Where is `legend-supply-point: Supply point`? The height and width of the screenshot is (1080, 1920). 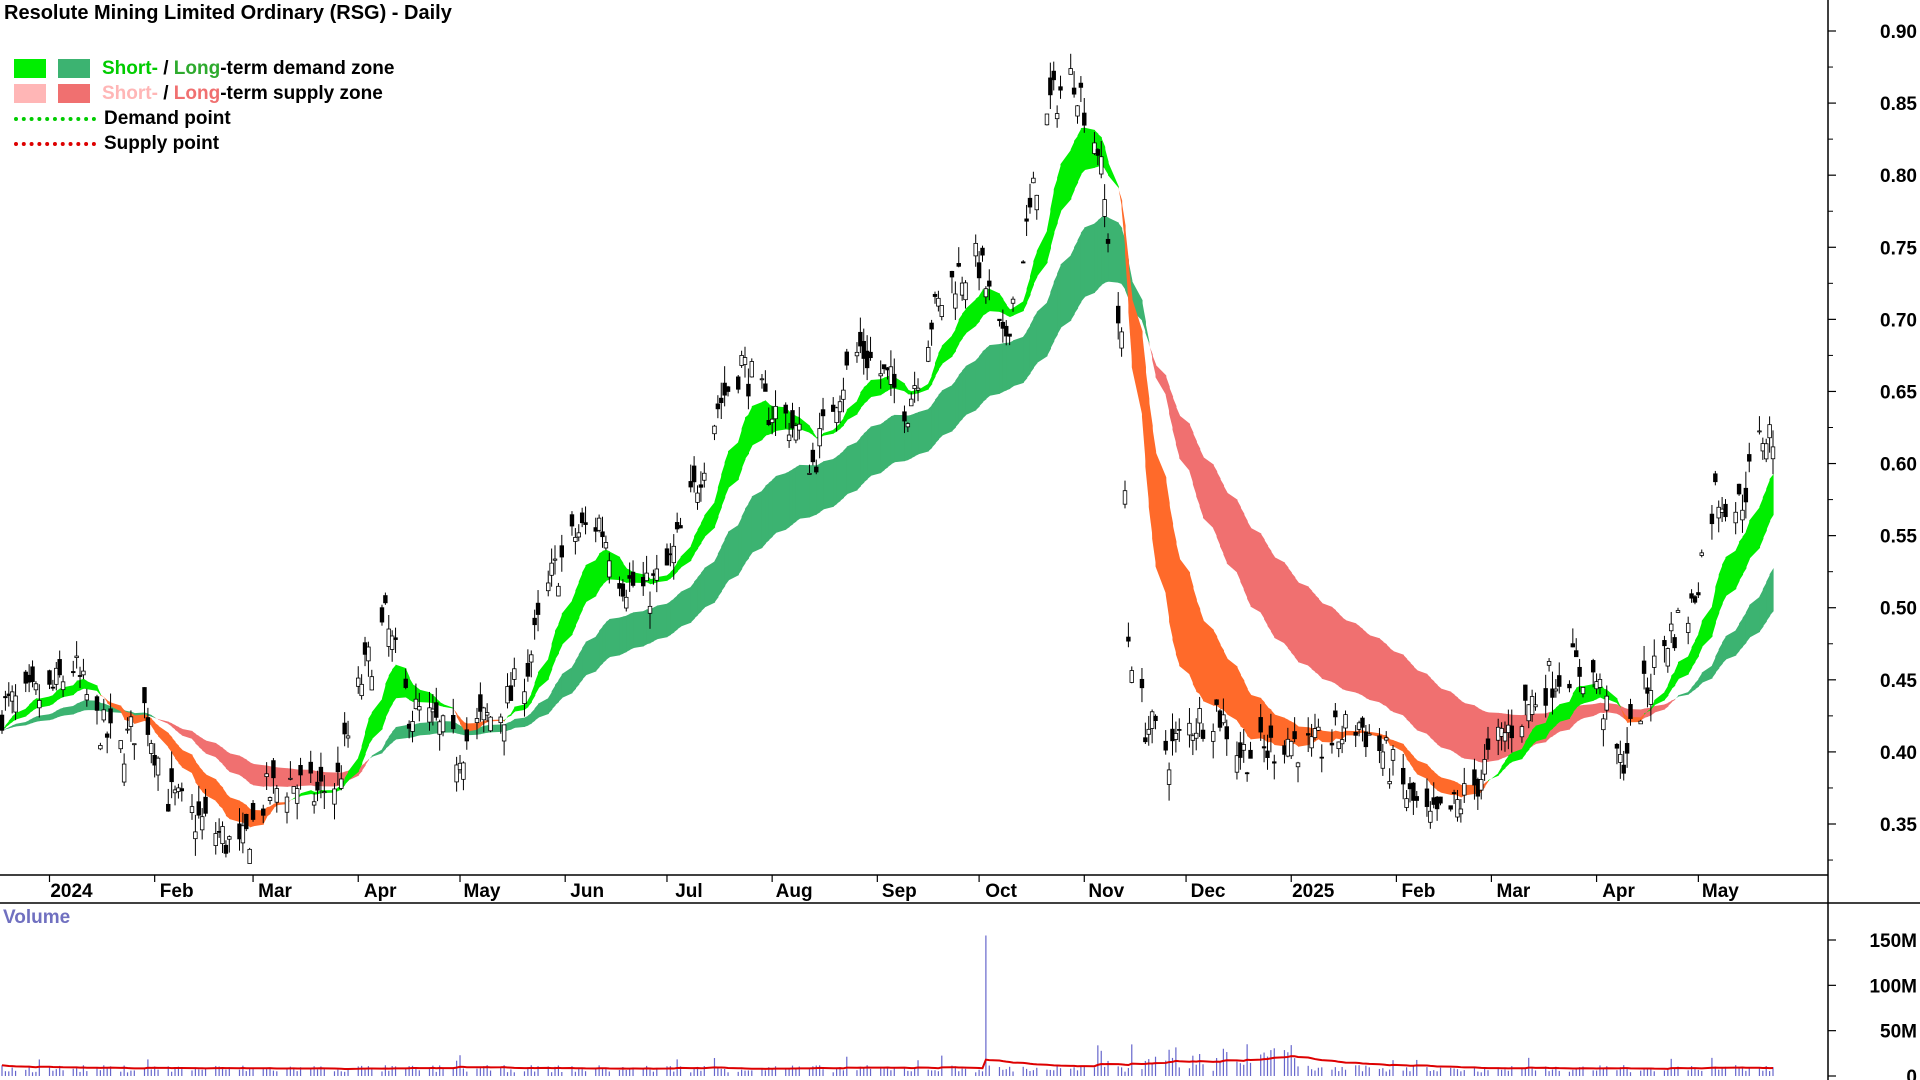 legend-supply-point: Supply point is located at coordinates (204, 143).